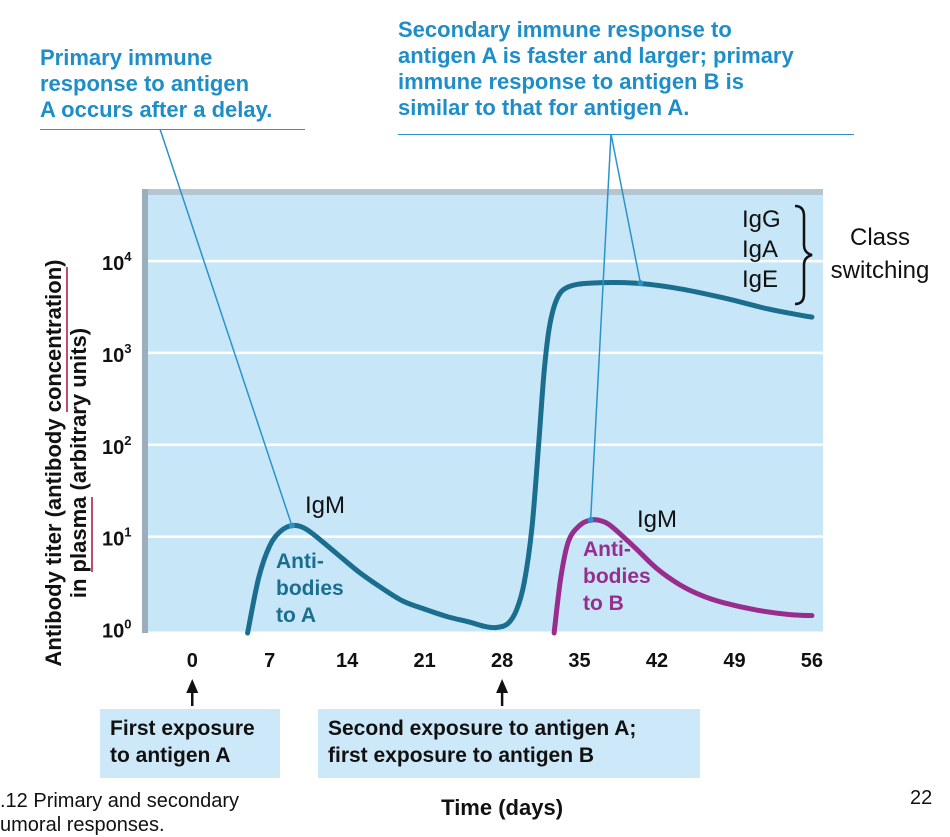  What do you see at coordinates (626, 208) in the screenshot?
I see `secondary-leader-line-a` at bounding box center [626, 208].